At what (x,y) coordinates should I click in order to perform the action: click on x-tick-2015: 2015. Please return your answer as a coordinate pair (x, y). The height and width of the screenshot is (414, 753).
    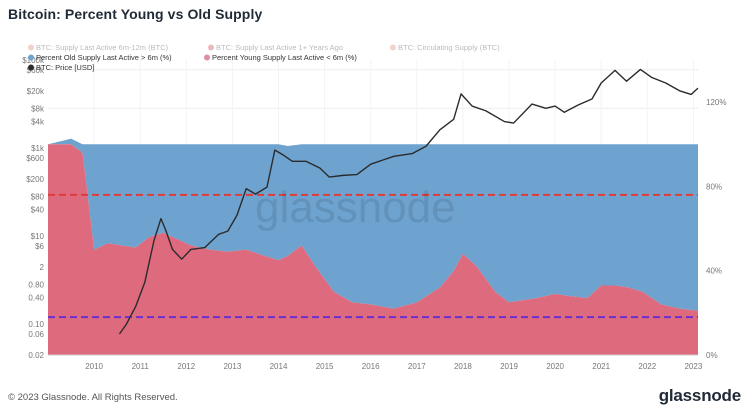
    Looking at the image, I should click on (325, 366).